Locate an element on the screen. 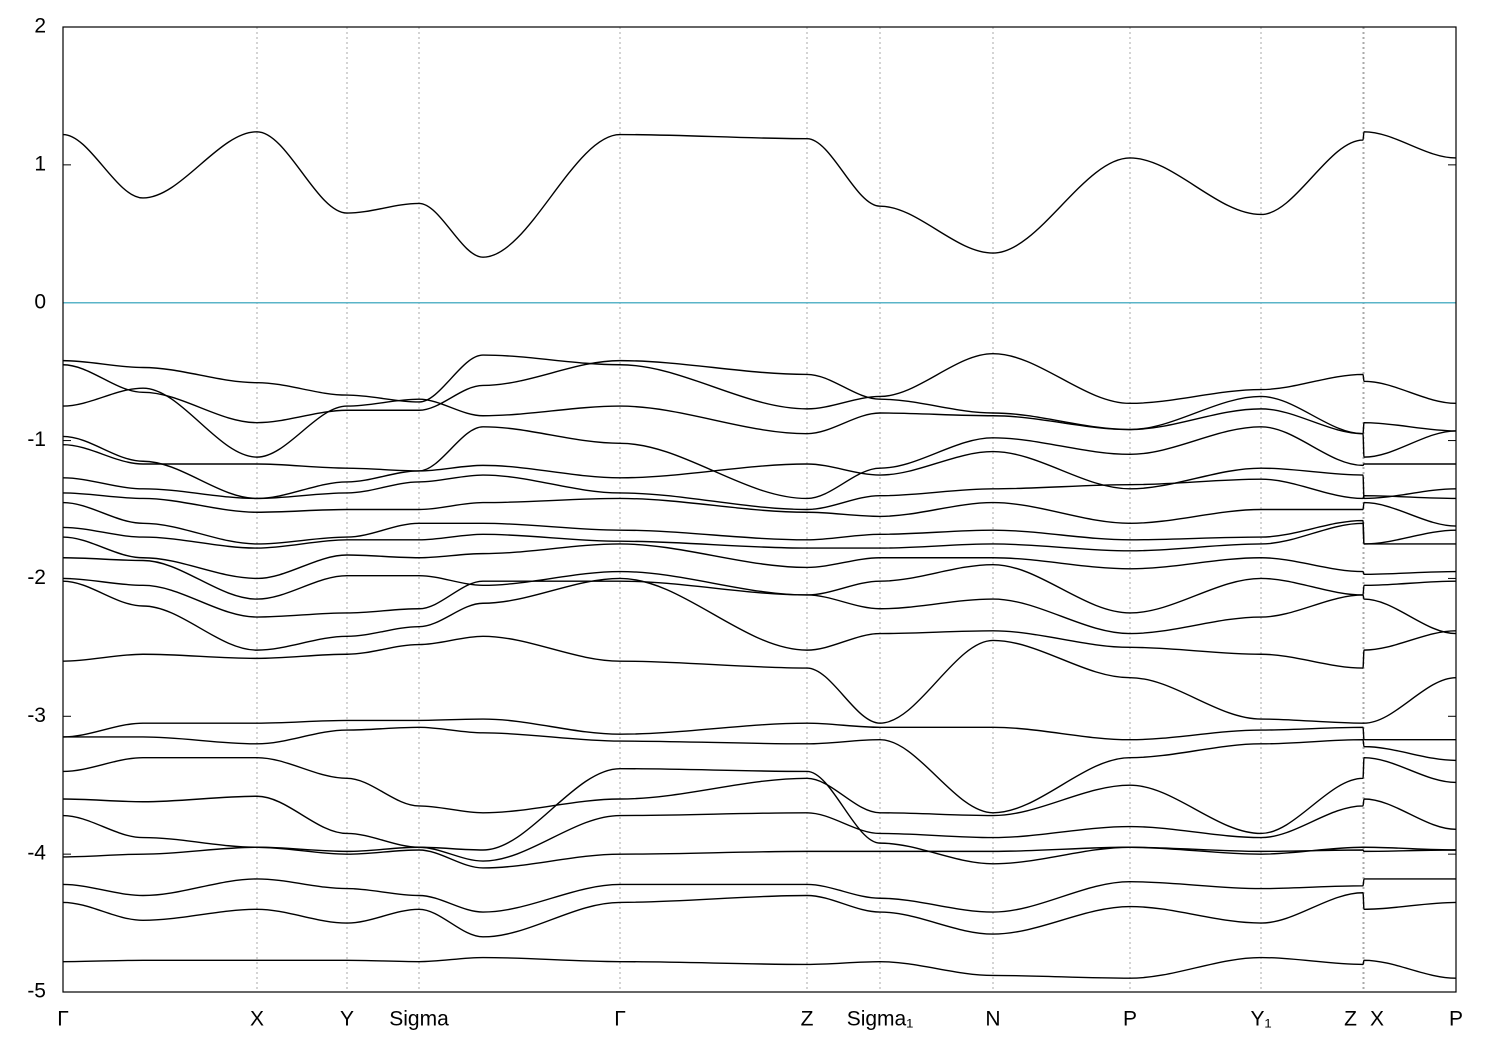 The width and height of the screenshot is (1500, 1050). x-tick-label: Sigma₁ is located at coordinates (880, 1019).